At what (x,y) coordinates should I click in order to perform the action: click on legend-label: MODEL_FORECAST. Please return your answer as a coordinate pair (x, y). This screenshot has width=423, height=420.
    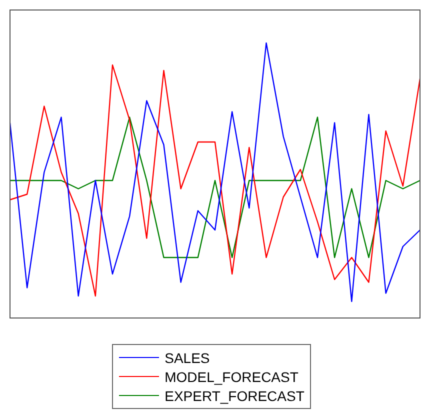
    Looking at the image, I should click on (231, 376).